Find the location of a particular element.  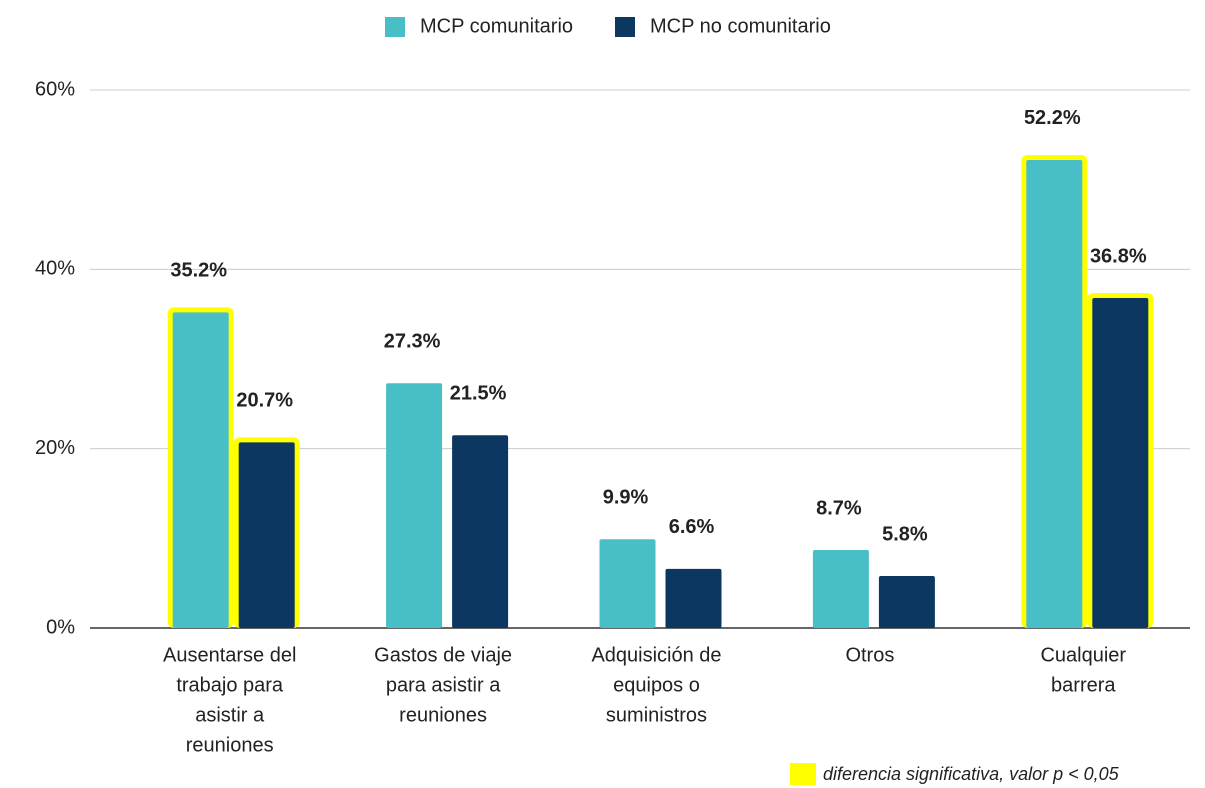

legend-label: MCP no comunitario is located at coordinates (740, 26).